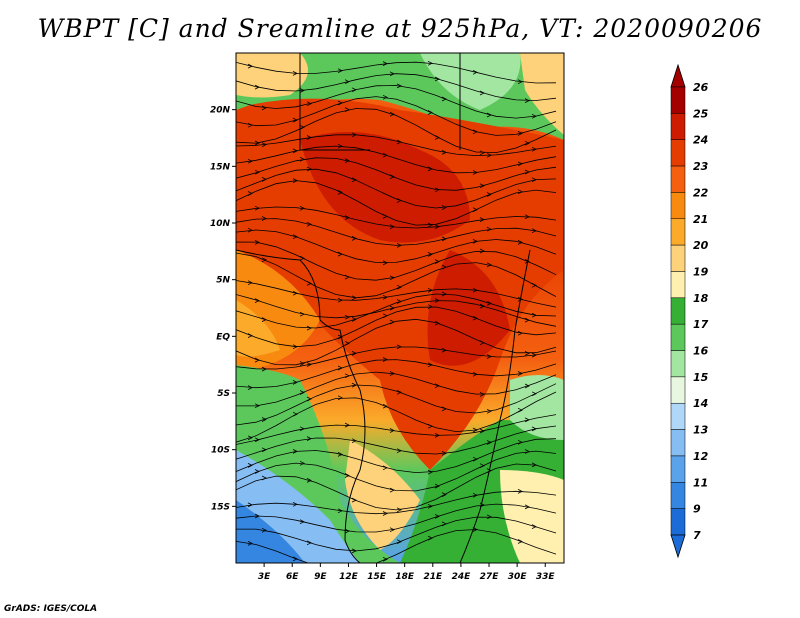 The width and height of the screenshot is (800, 618). I want to click on y-tick-label: 15N, so click(220, 167).